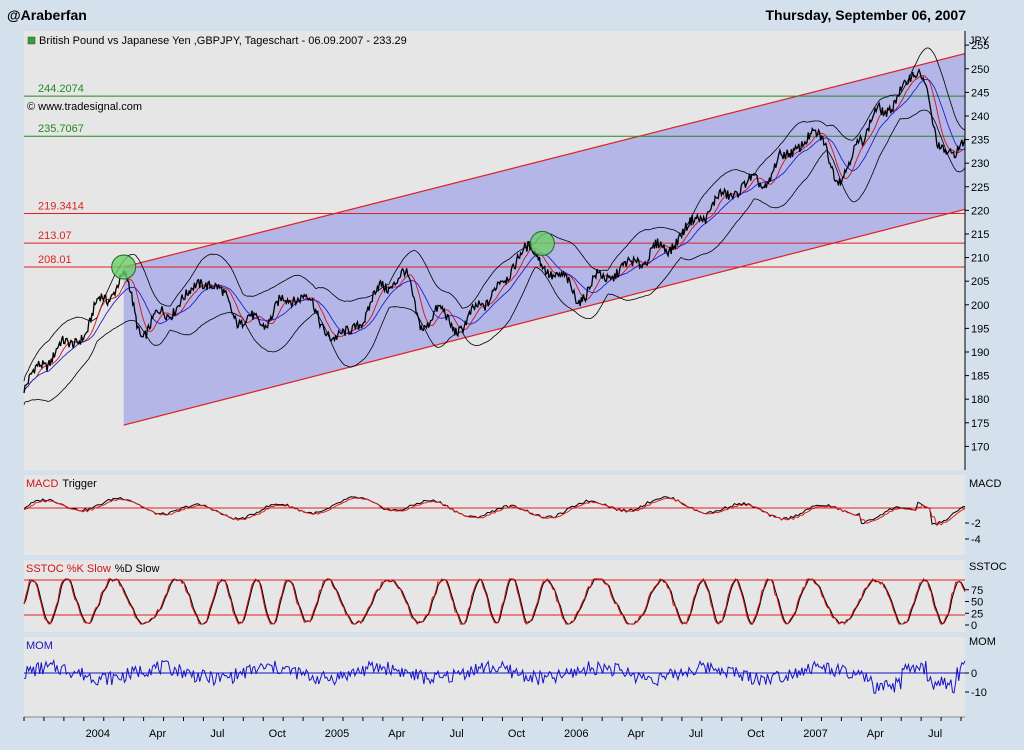 This screenshot has height=750, width=1024. Describe the element at coordinates (337, 734) in the screenshot. I see `x-tick-label-4: 2005` at that location.